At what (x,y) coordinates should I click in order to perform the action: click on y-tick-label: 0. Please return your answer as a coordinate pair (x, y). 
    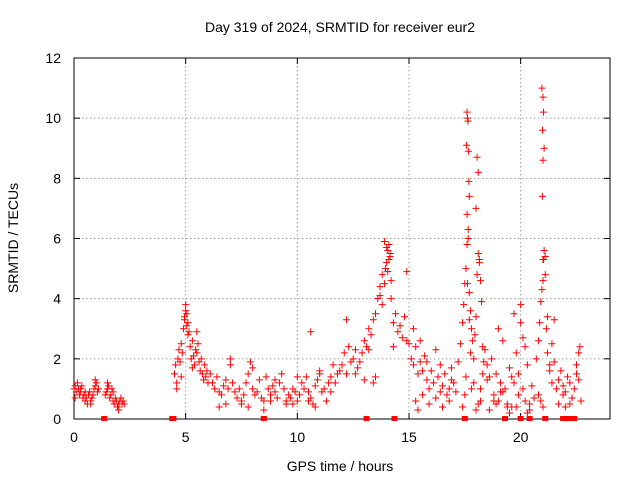
    Looking at the image, I should click on (57, 419).